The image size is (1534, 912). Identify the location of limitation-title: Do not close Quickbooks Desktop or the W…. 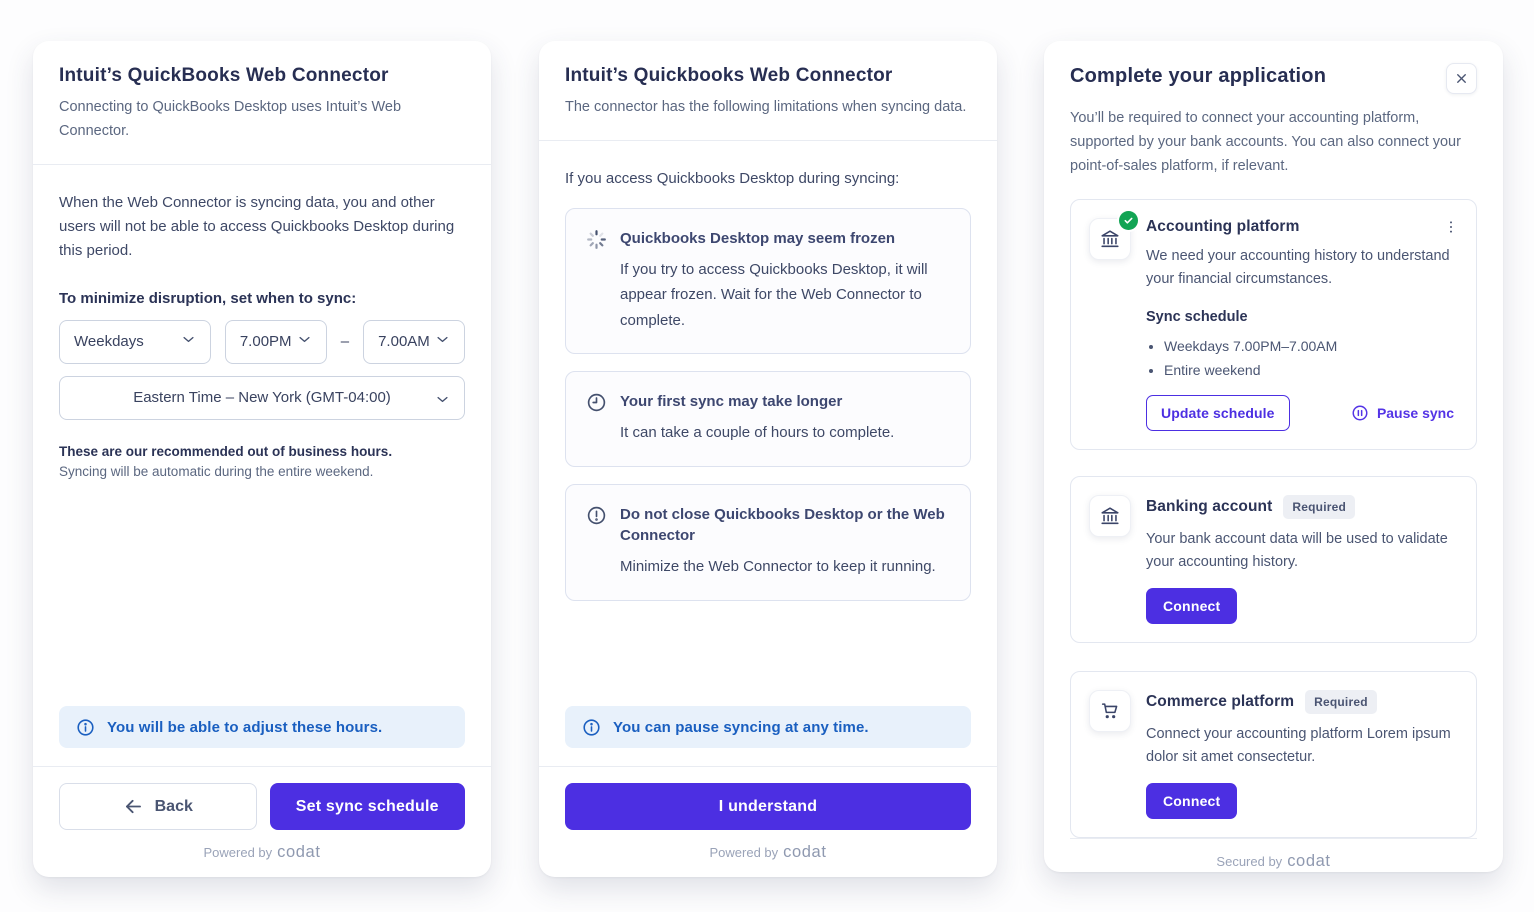
(782, 525).